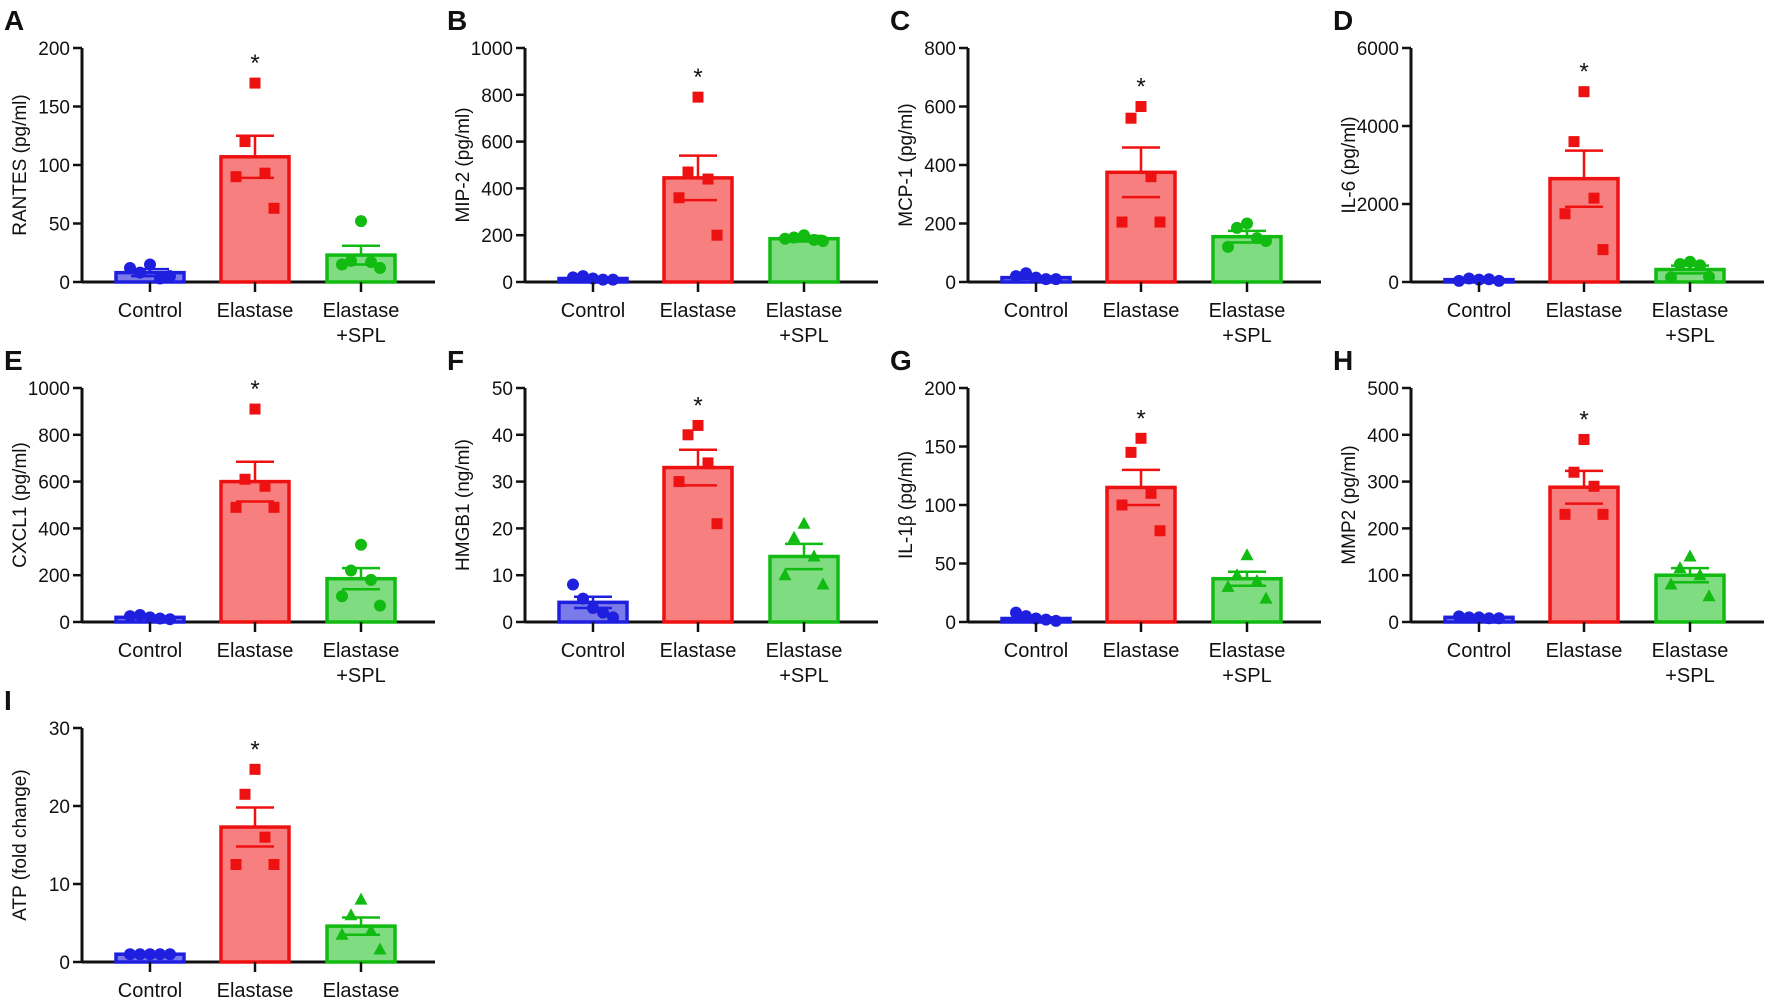 This screenshot has height=1003, width=1772. What do you see at coordinates (14, 20) in the screenshot?
I see `panel-letter: A` at bounding box center [14, 20].